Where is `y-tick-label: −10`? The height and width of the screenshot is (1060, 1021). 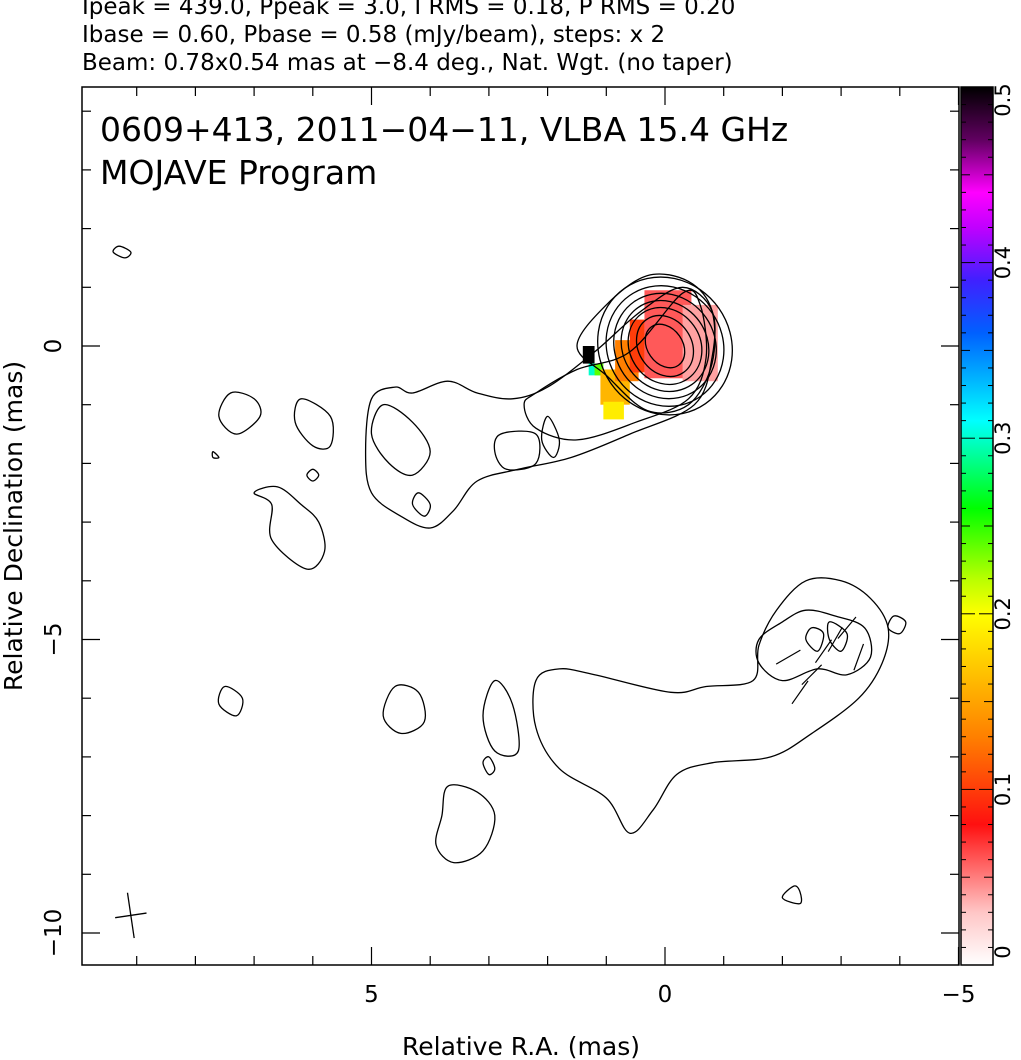
y-tick-label: −10 is located at coordinates (54, 933).